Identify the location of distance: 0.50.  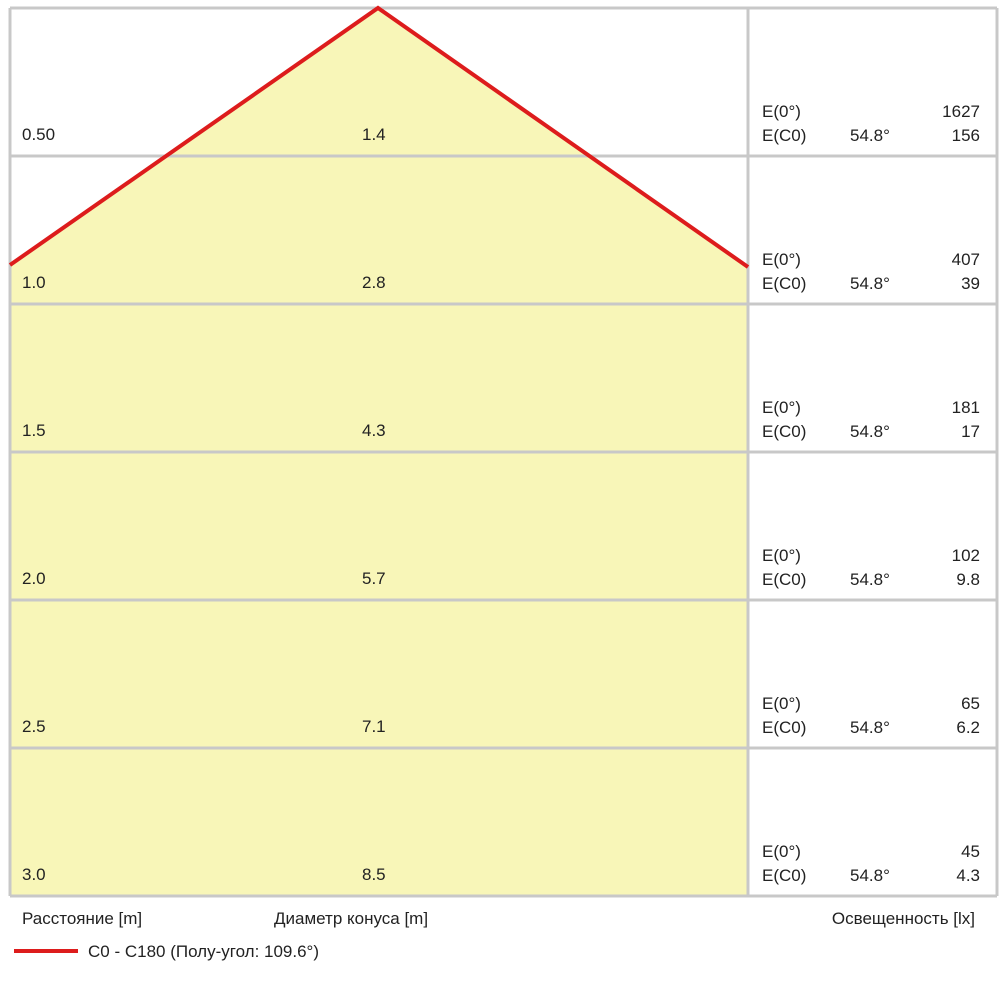
(38, 134).